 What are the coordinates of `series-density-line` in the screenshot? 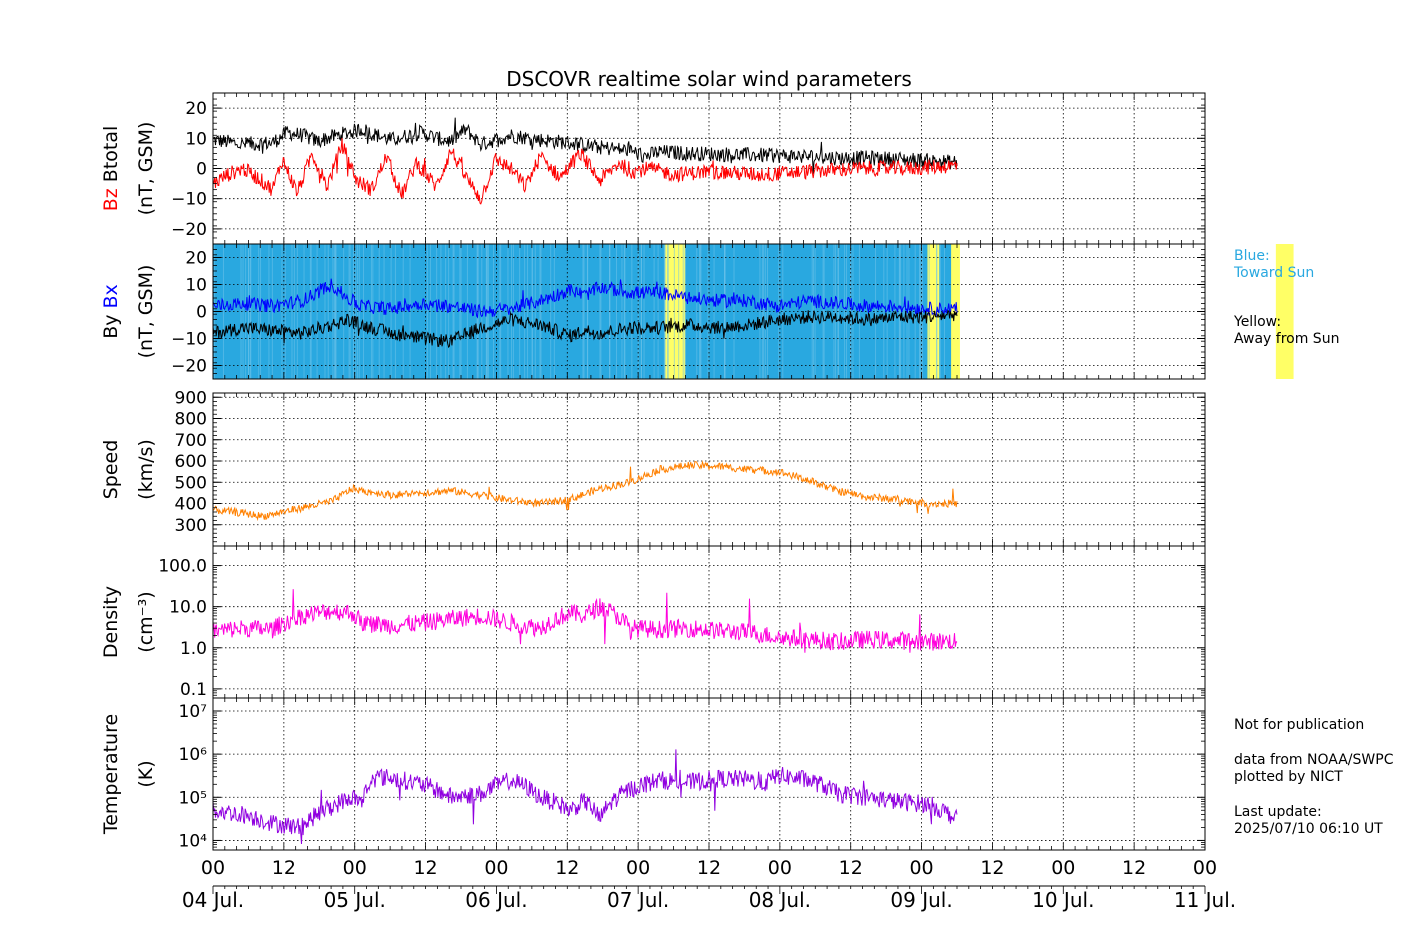 It's located at (585, 621).